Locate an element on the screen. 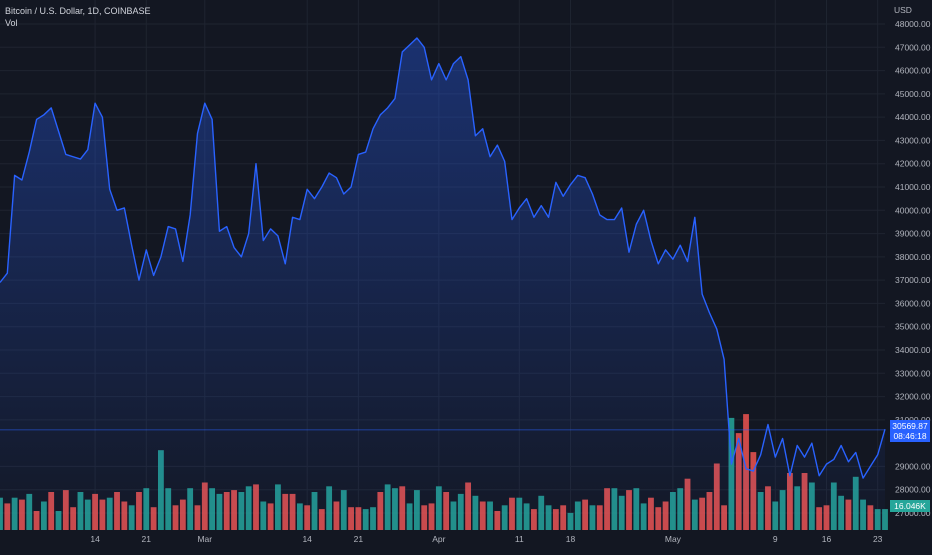 Image resolution: width=932 pixels, height=555 pixels. price-tick-label: 39000.00 is located at coordinates (913, 234).